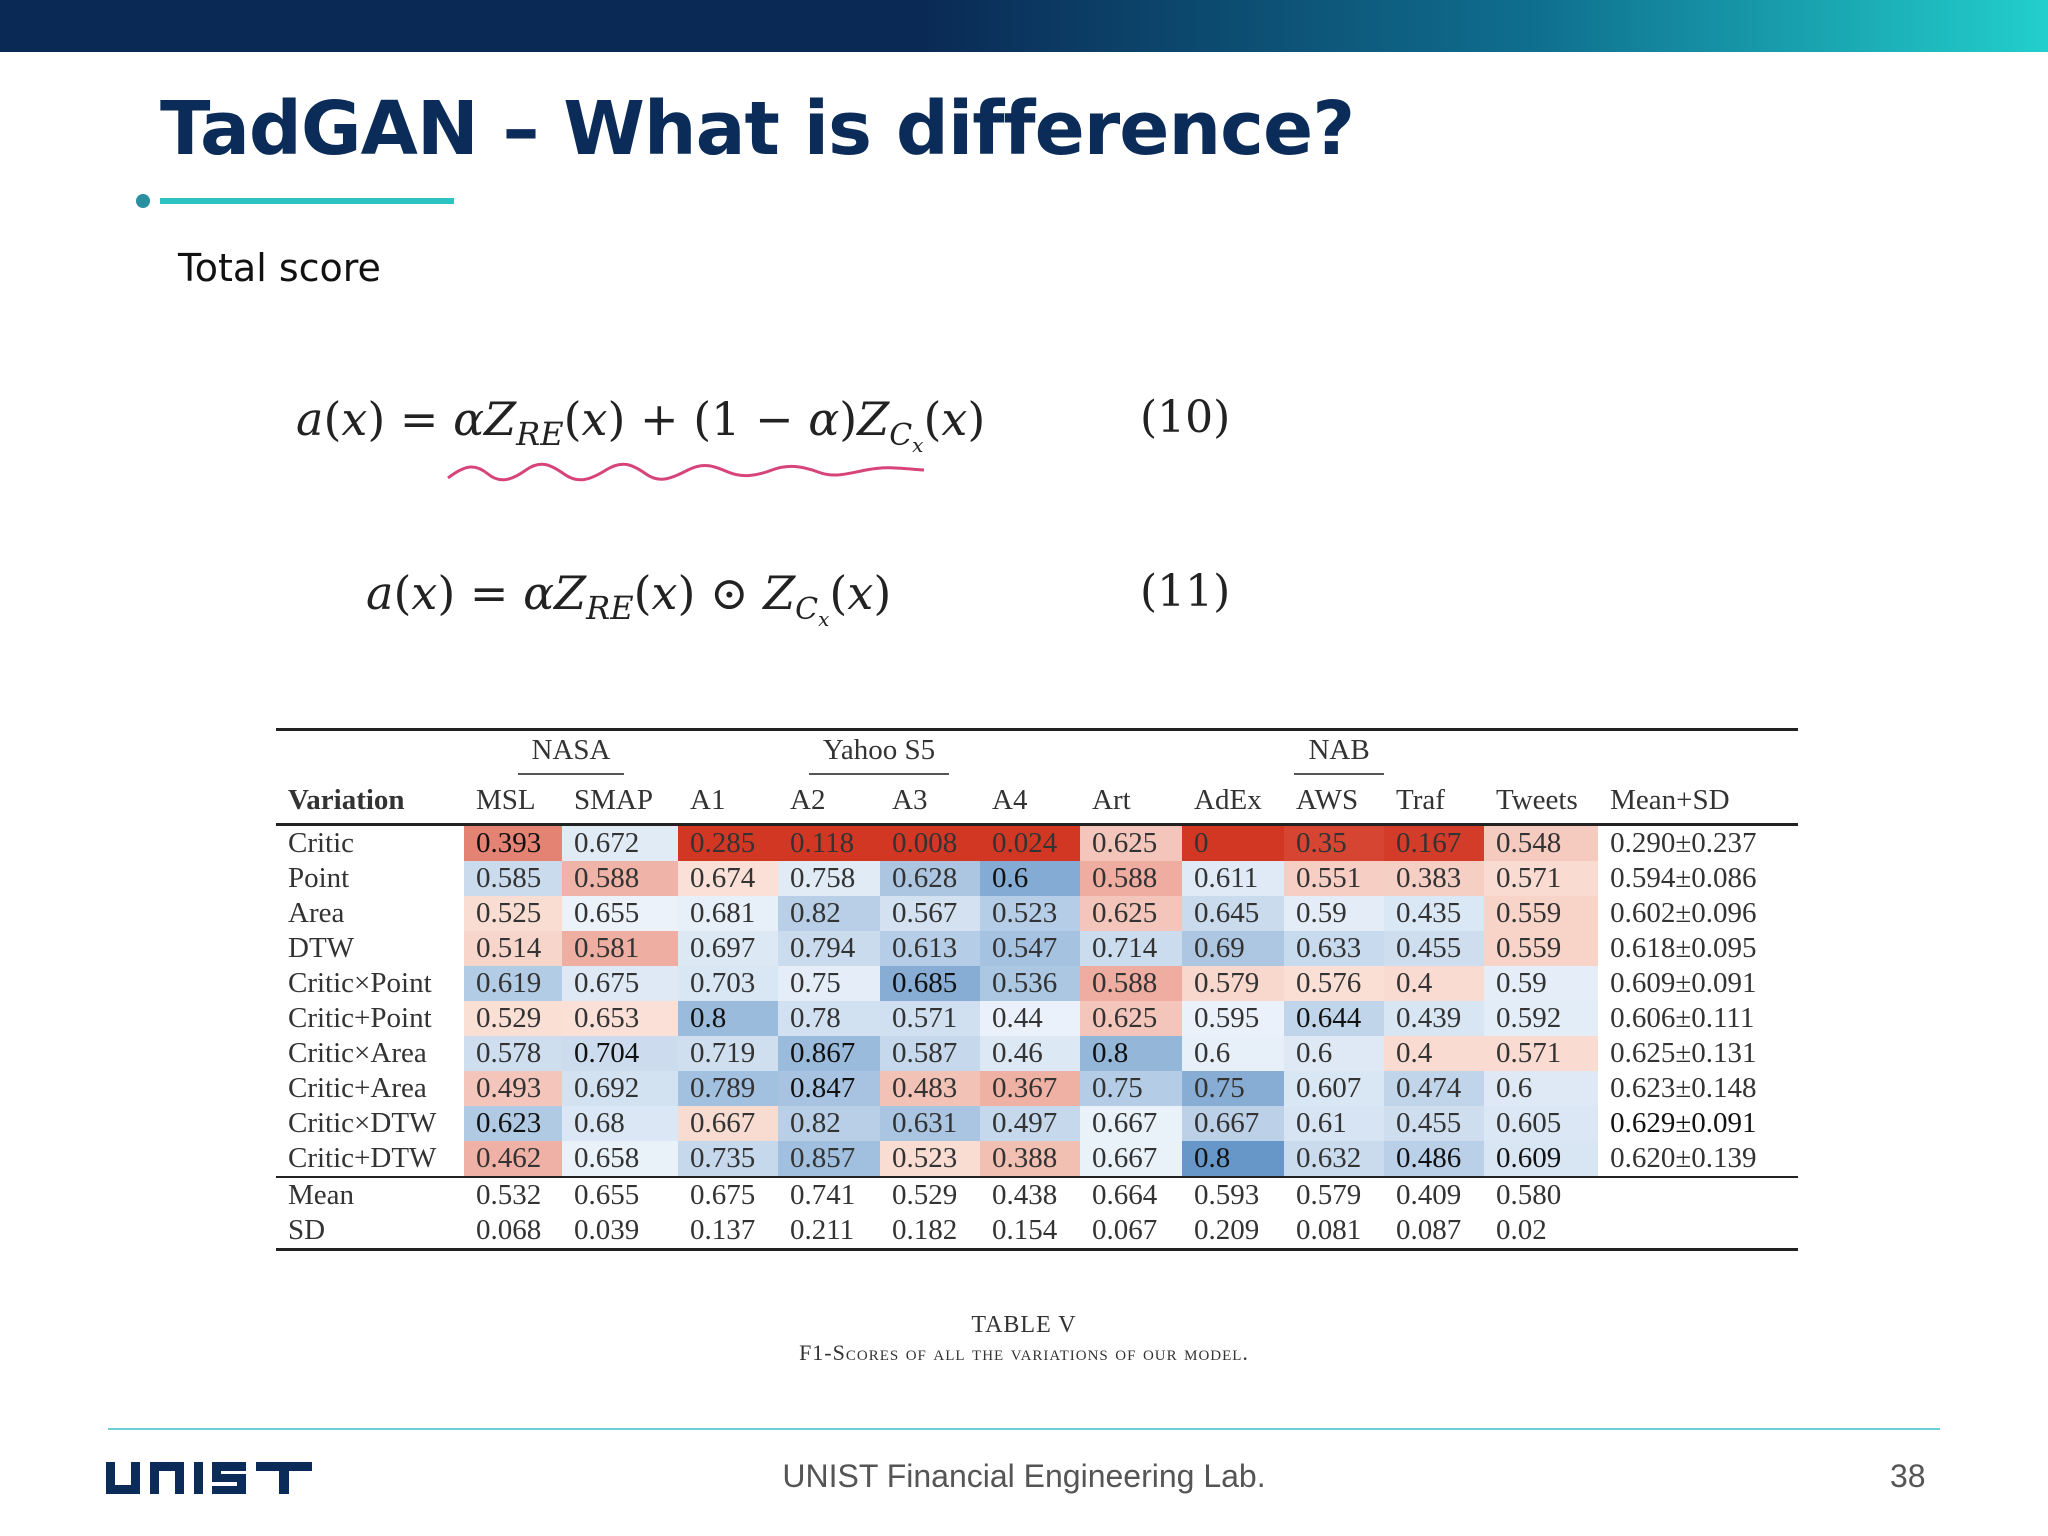 The image size is (2048, 1536). I want to click on score-cell: 0.567, so click(930, 913).